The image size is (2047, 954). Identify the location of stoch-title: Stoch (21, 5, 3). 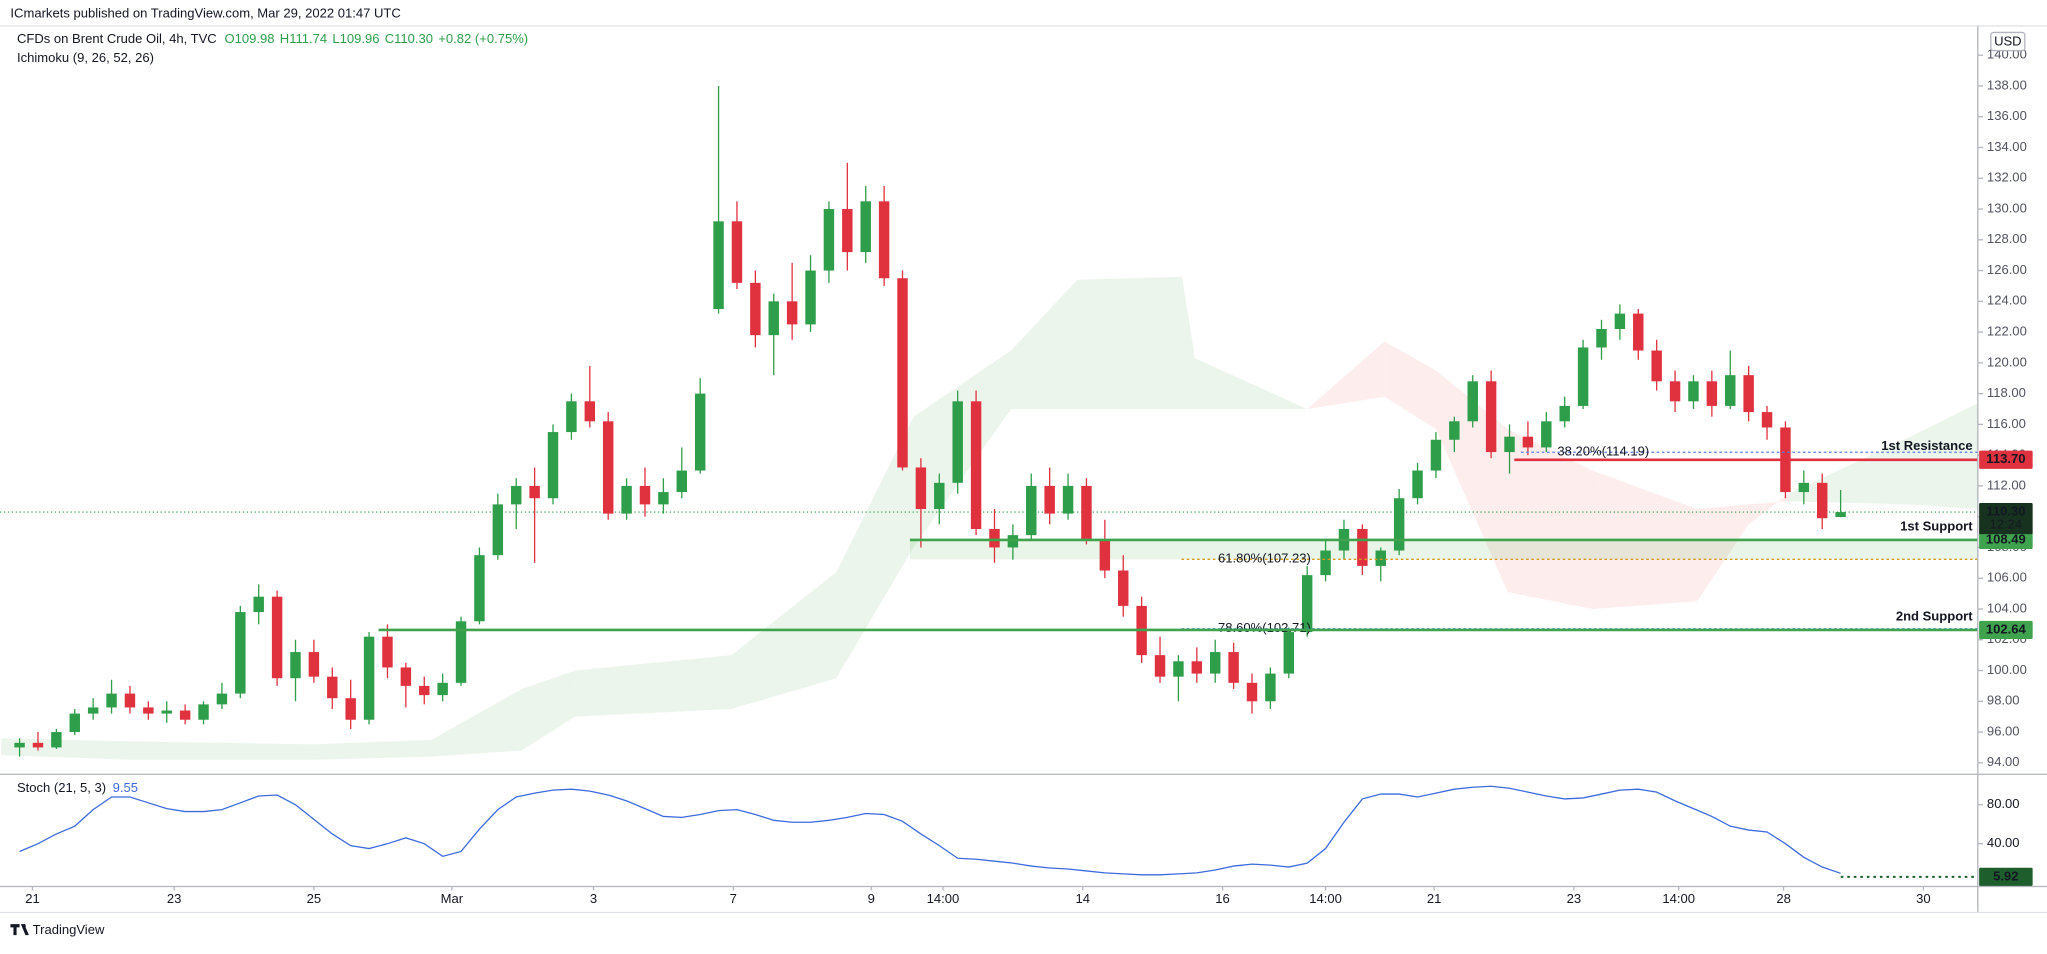
(61, 788).